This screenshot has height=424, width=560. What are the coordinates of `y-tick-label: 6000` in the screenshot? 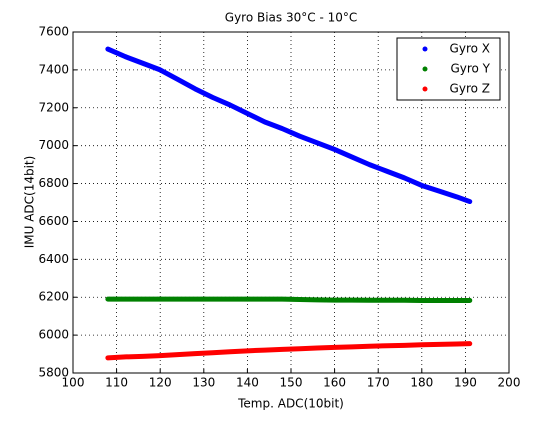 It's located at (53, 335).